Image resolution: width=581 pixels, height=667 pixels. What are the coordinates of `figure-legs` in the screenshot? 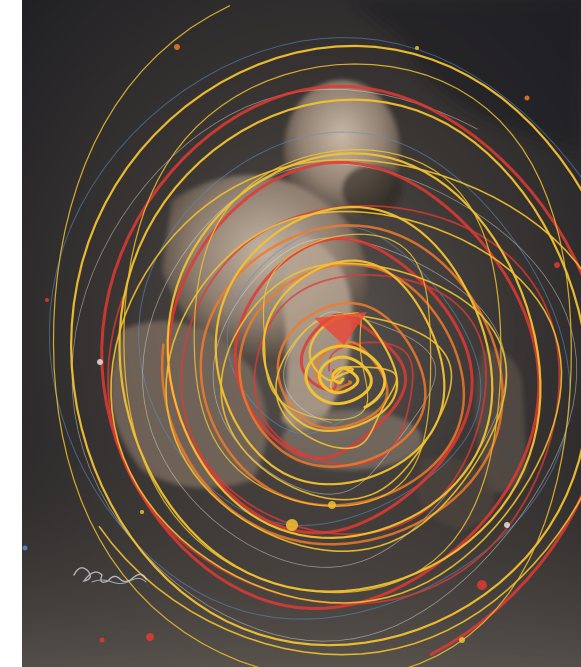 It's located at (188, 404).